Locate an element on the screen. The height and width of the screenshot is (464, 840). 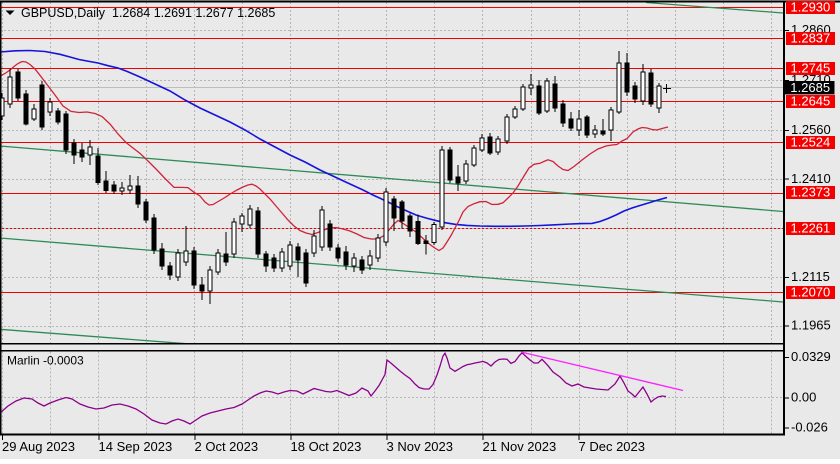
svg-text: 1.2524 is located at coordinates (811, 142).